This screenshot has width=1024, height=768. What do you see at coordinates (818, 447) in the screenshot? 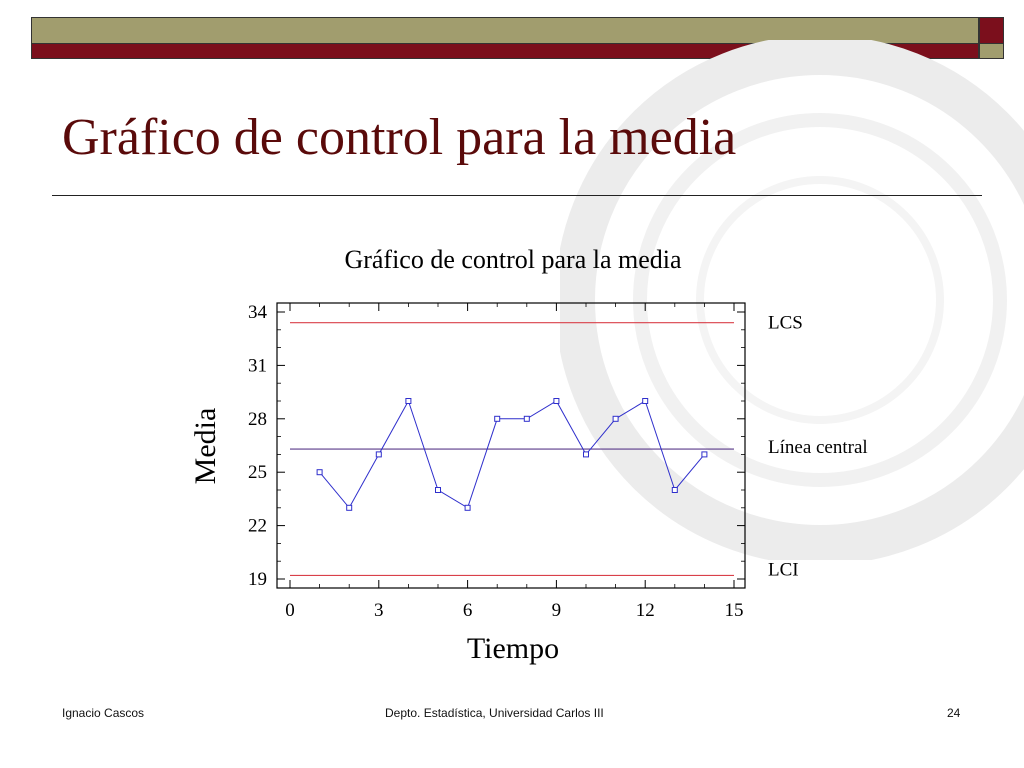
I see `control-line-label: Línea central` at bounding box center [818, 447].